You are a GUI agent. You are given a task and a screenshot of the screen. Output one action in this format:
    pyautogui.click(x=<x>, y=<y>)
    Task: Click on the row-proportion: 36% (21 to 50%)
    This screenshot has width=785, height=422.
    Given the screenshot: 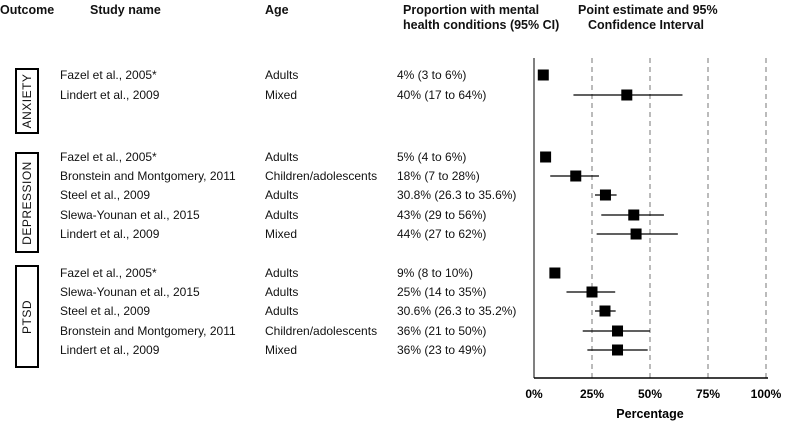 What is the action you would take?
    pyautogui.click(x=442, y=331)
    